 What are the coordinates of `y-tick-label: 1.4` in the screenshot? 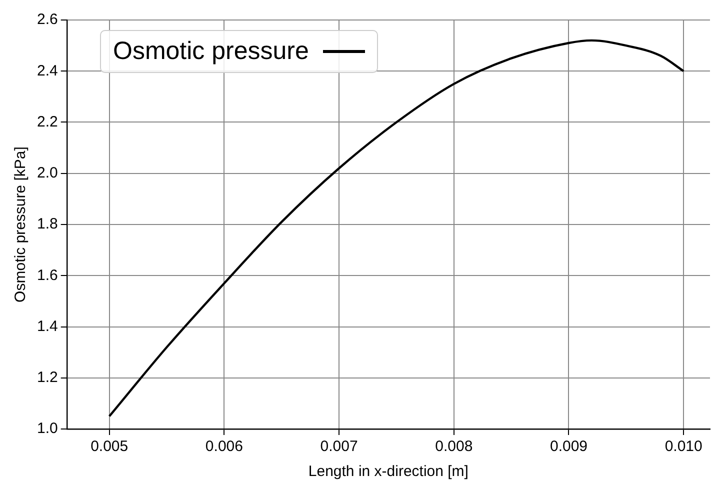 It's located at (47, 326).